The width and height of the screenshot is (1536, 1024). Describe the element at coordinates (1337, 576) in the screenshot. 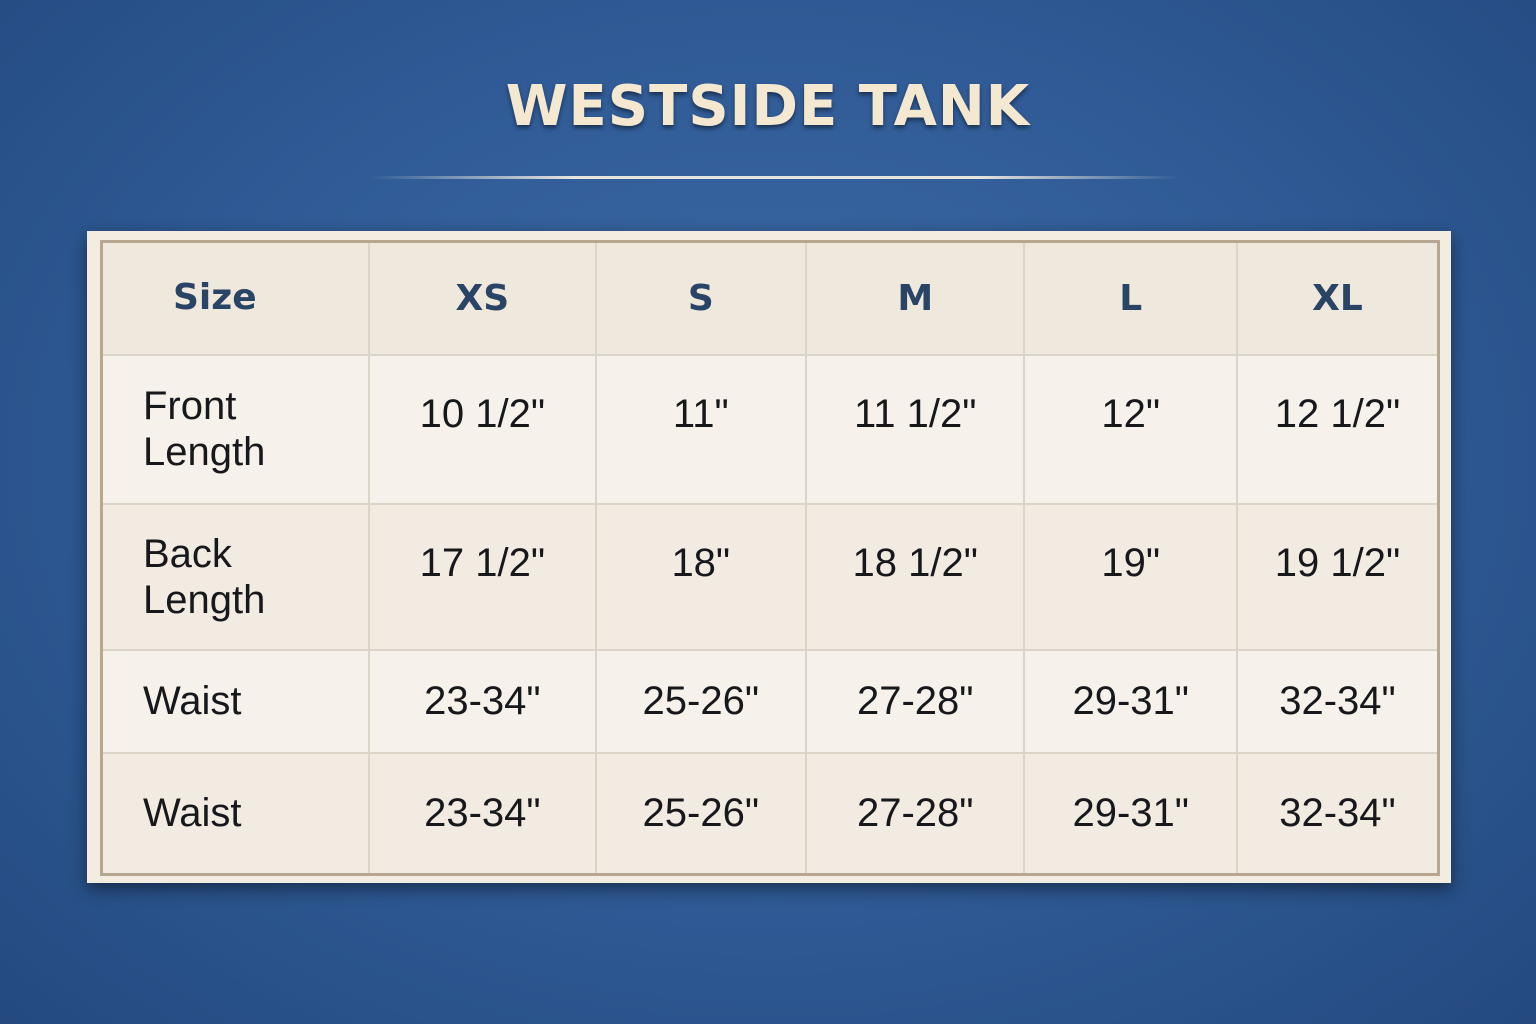

I see `table-cell: 19 1/2"` at that location.